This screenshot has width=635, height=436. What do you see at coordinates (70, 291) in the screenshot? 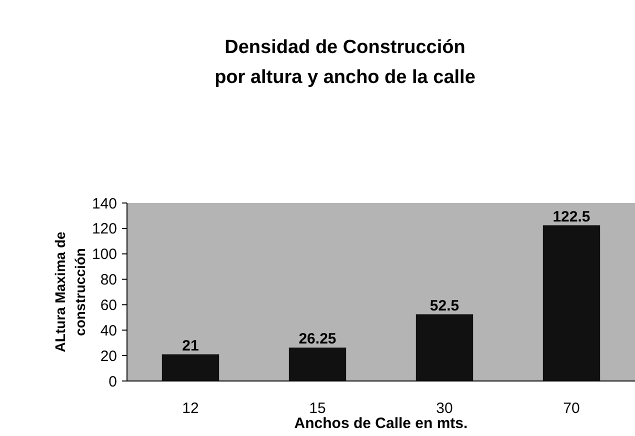
I see `y-axis-title: ALtura Maxima de construcción` at bounding box center [70, 291].